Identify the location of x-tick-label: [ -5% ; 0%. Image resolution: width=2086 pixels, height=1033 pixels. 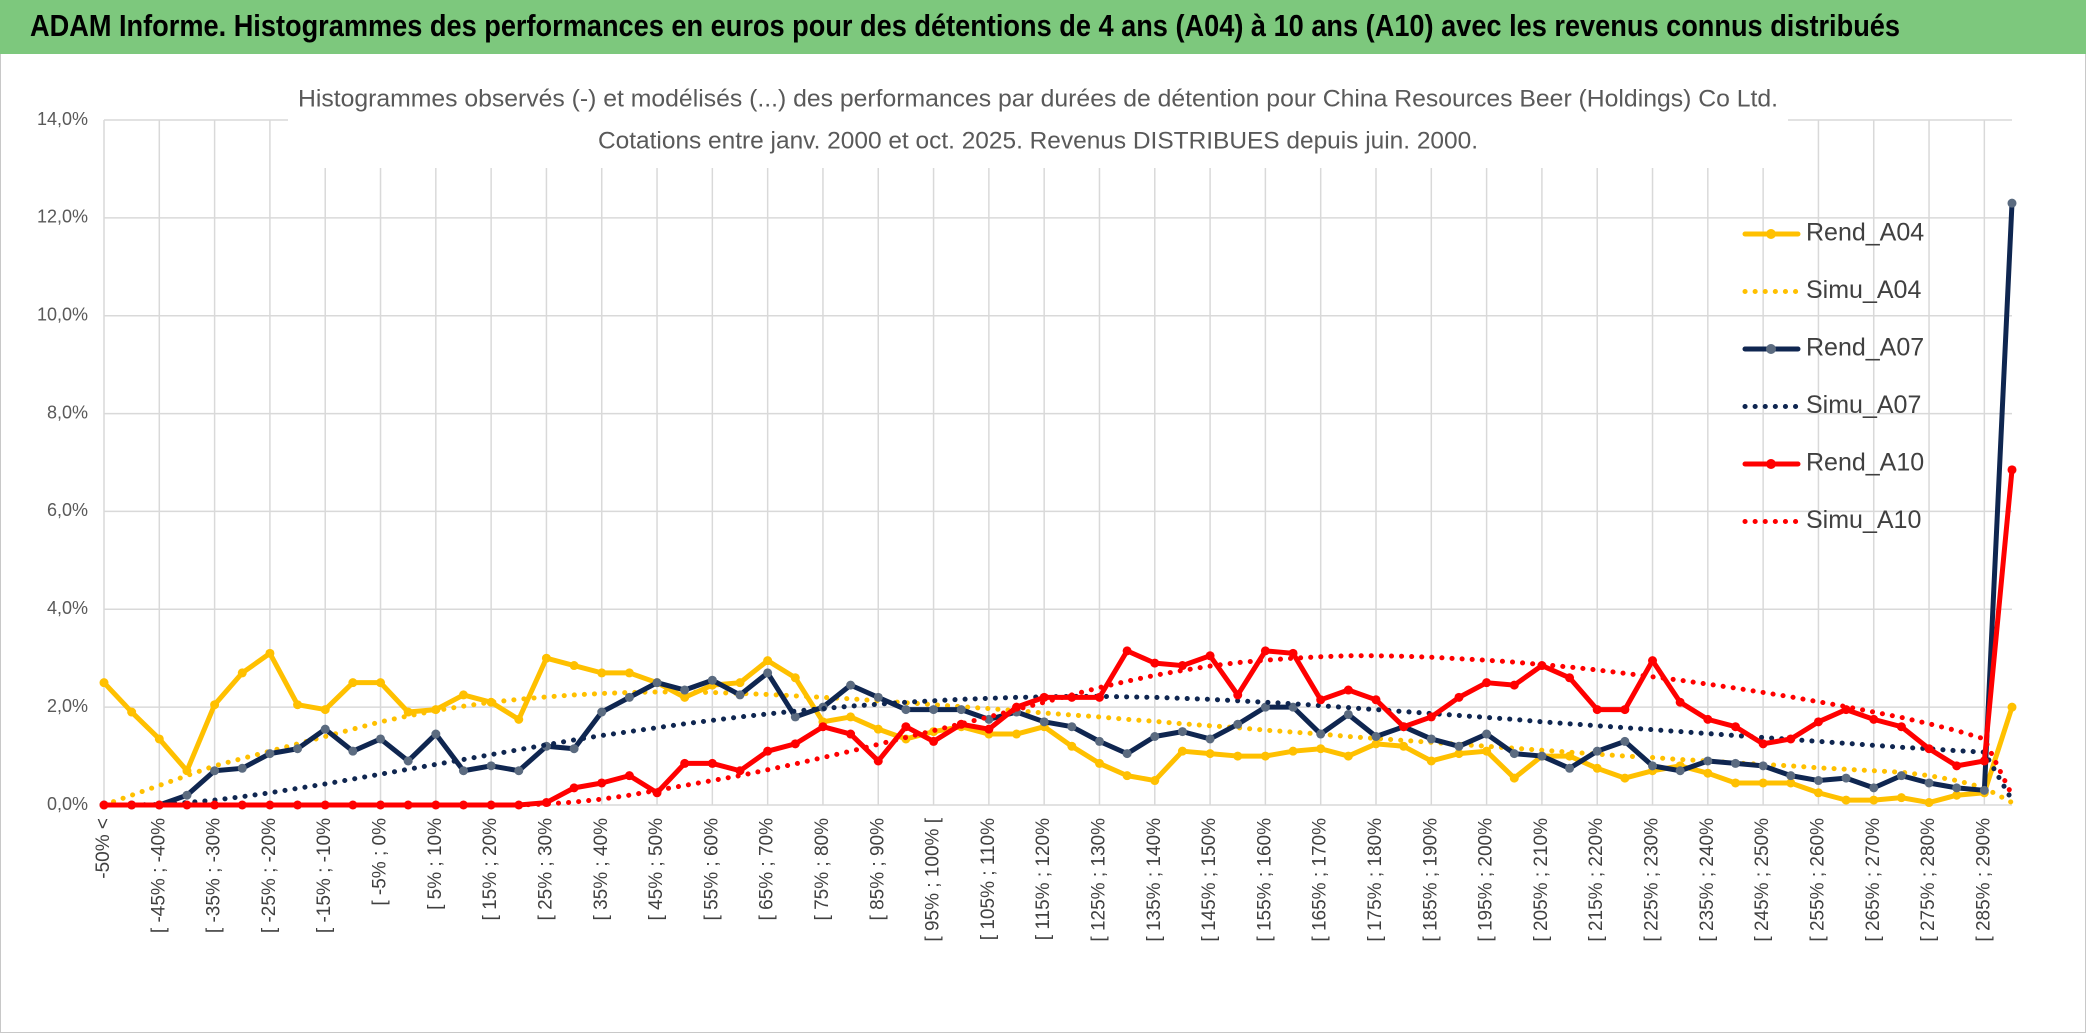
(380, 862).